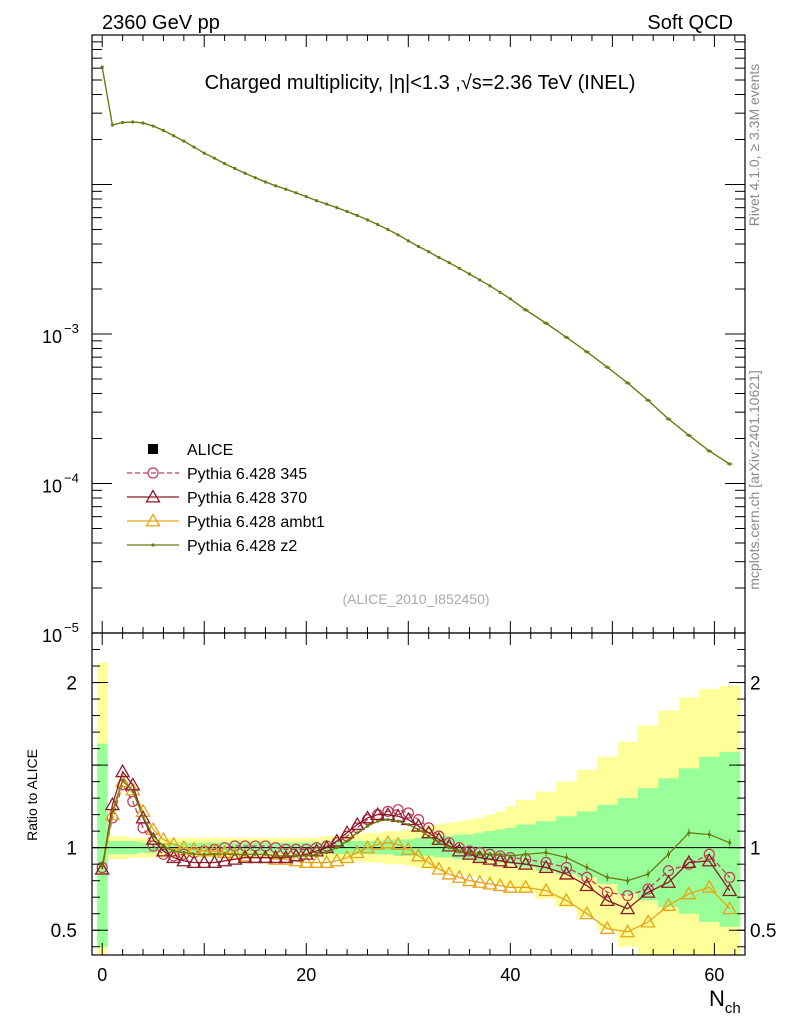 The height and width of the screenshot is (1024, 786). What do you see at coordinates (754, 145) in the screenshot?
I see `side-label-top: Rivet 4.1.0, ≥ 3.3M events` at bounding box center [754, 145].